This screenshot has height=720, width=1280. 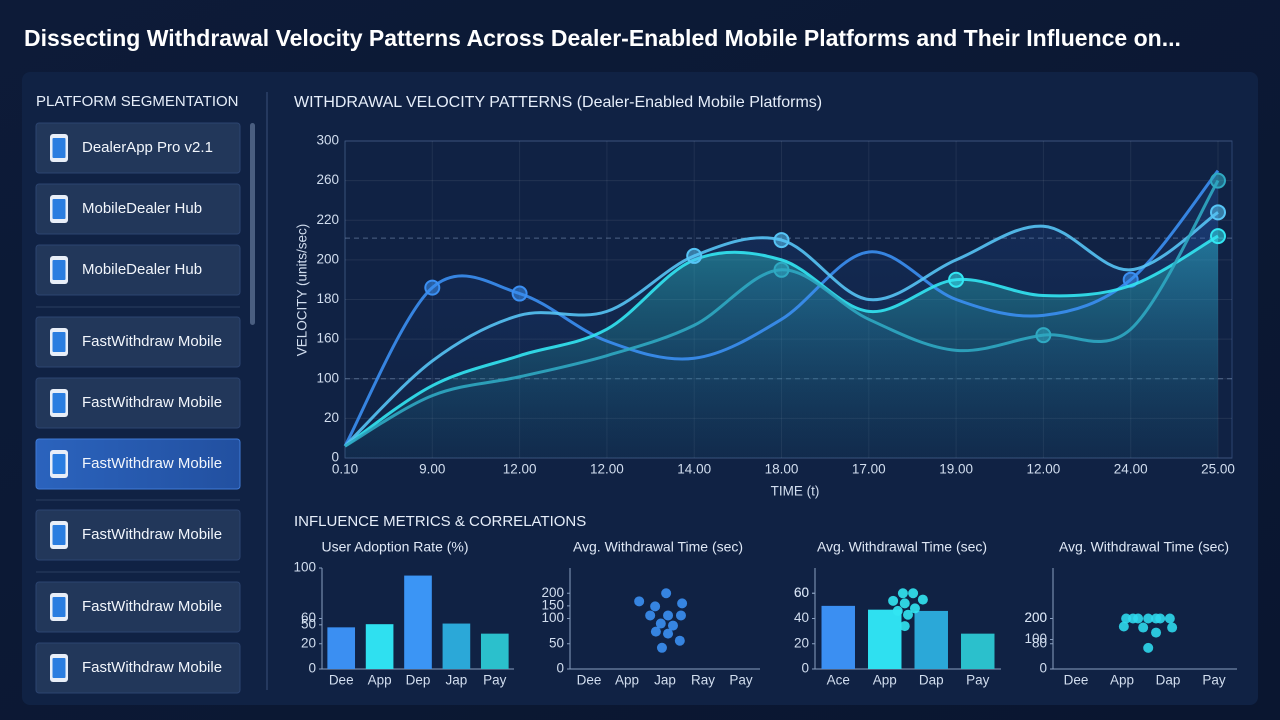 I want to click on y-tick-label: 80, so click(x=1039, y=642).